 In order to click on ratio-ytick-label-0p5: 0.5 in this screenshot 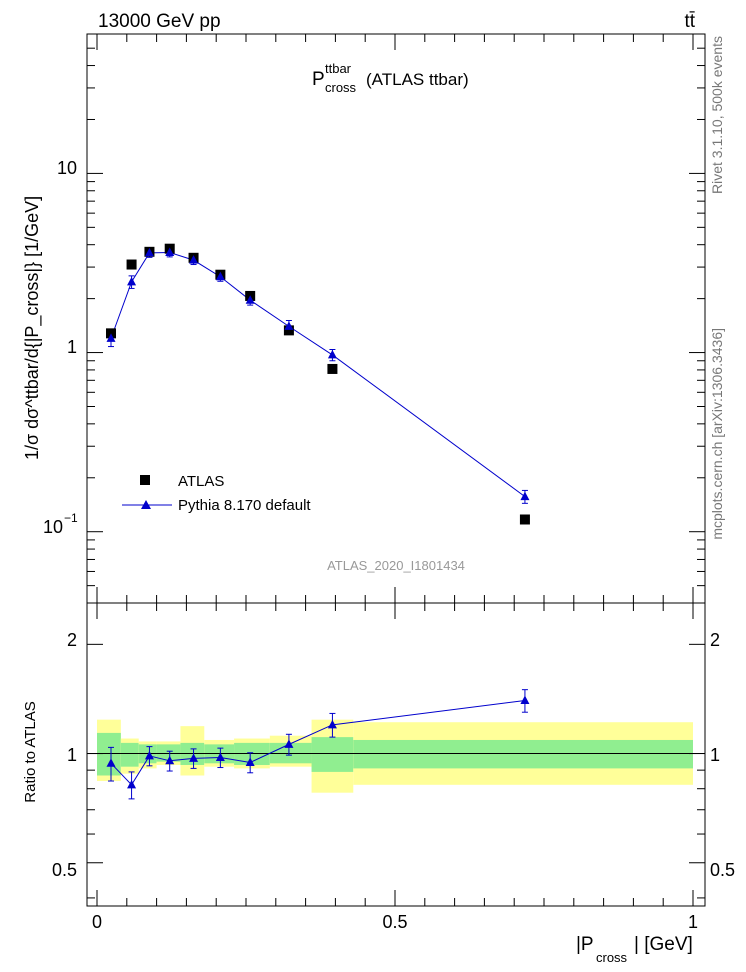, I will do `click(64, 870)`.